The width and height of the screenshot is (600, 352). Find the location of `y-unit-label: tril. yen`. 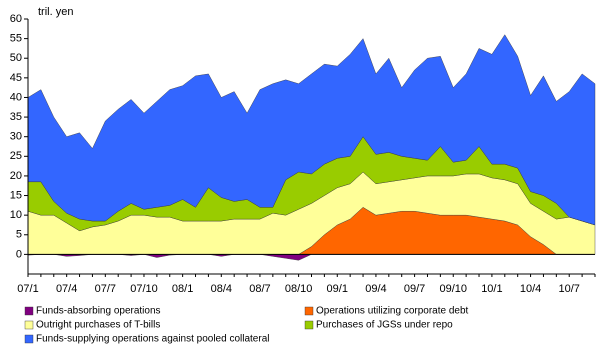

y-unit-label: tril. yen is located at coordinates (55, 12).